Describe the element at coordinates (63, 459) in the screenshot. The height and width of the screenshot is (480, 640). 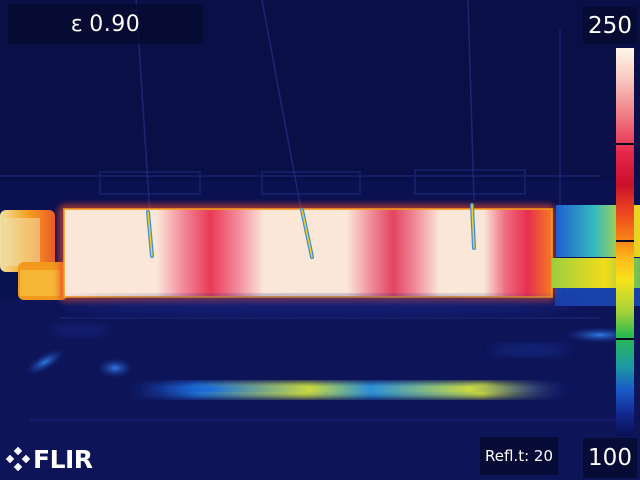
I see `flir-logo-text: FLIR` at that location.